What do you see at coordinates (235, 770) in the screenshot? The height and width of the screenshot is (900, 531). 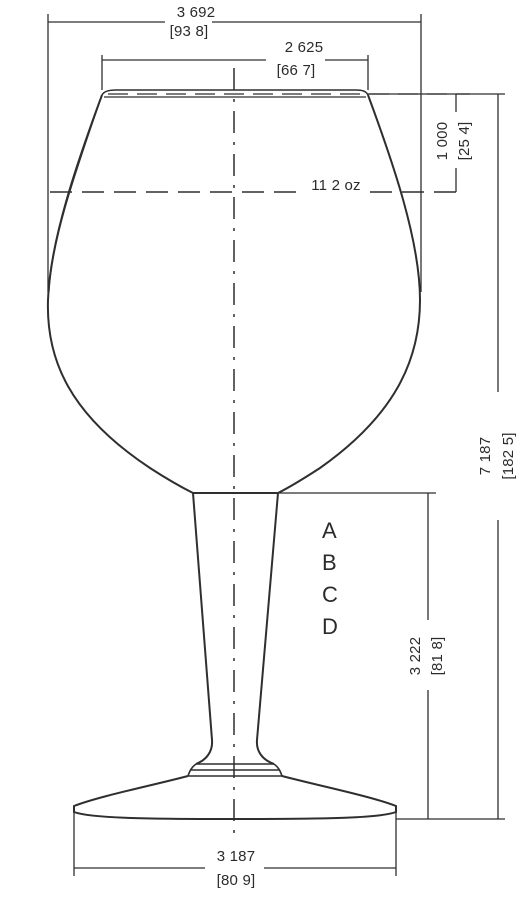 I see `stem-collar` at bounding box center [235, 770].